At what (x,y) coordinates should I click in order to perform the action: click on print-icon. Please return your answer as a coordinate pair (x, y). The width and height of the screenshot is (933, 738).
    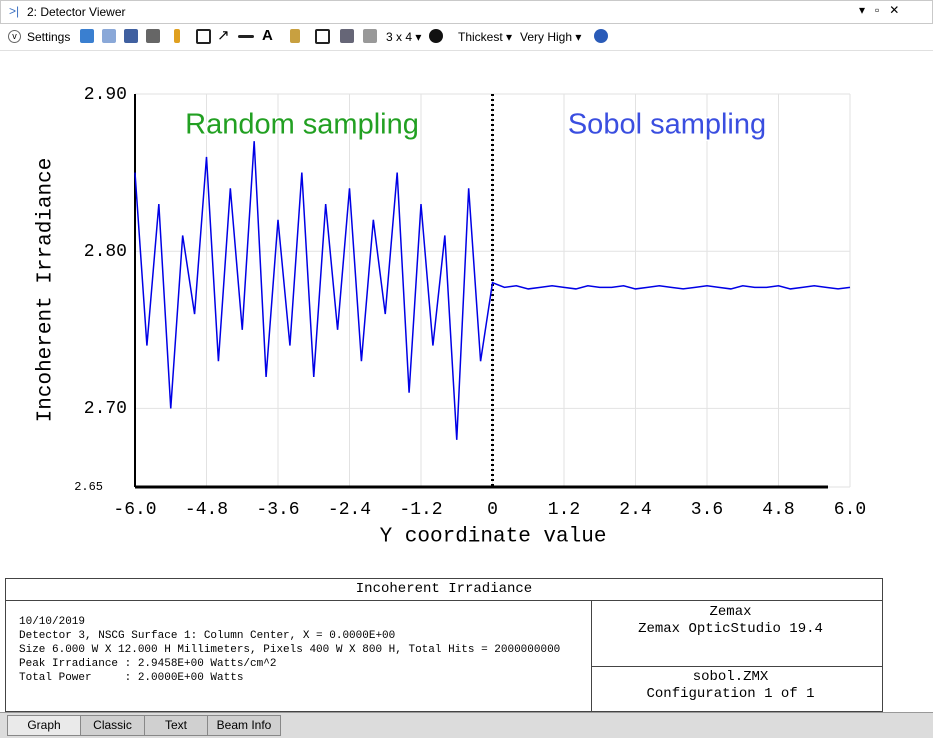
    Looking at the image, I should click on (153, 36).